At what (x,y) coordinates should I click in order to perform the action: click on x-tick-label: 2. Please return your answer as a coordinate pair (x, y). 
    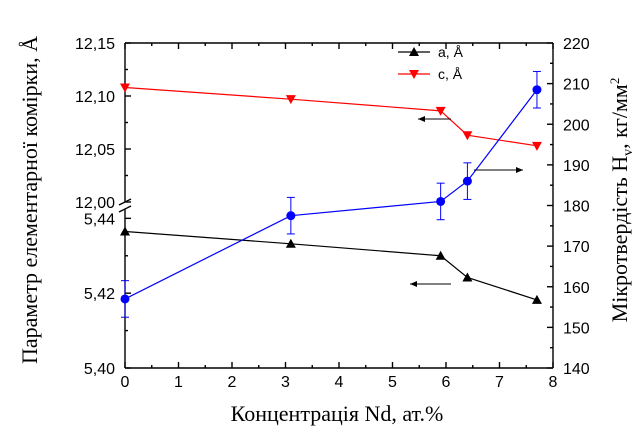
    Looking at the image, I should click on (232, 382).